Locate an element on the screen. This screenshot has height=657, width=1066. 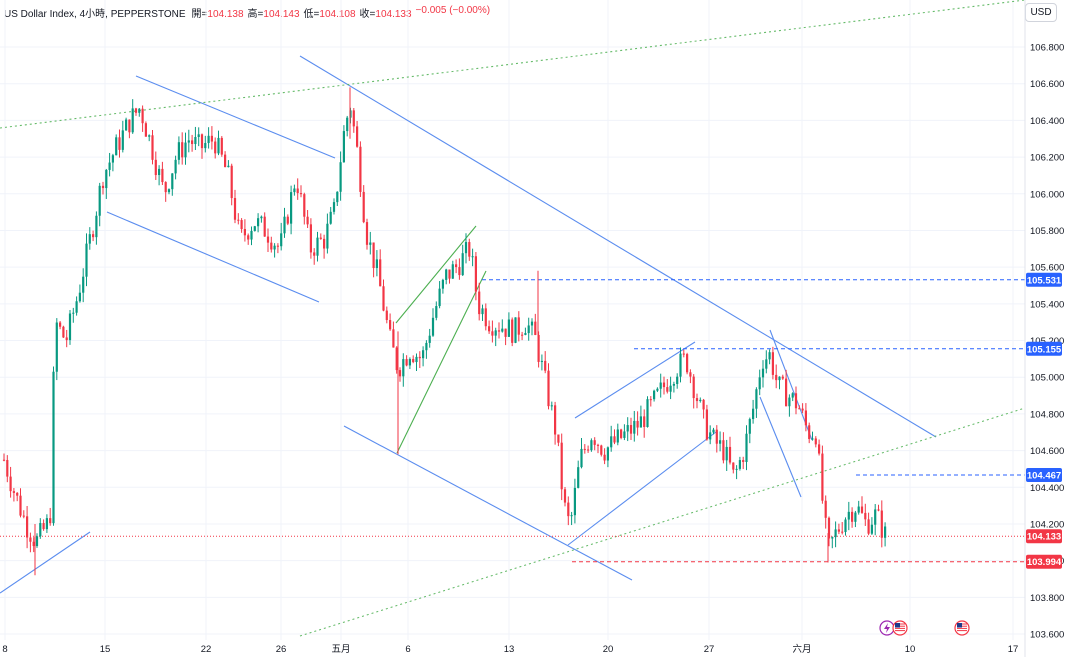
price-tick-label: 106.400 is located at coordinates (1047, 121).